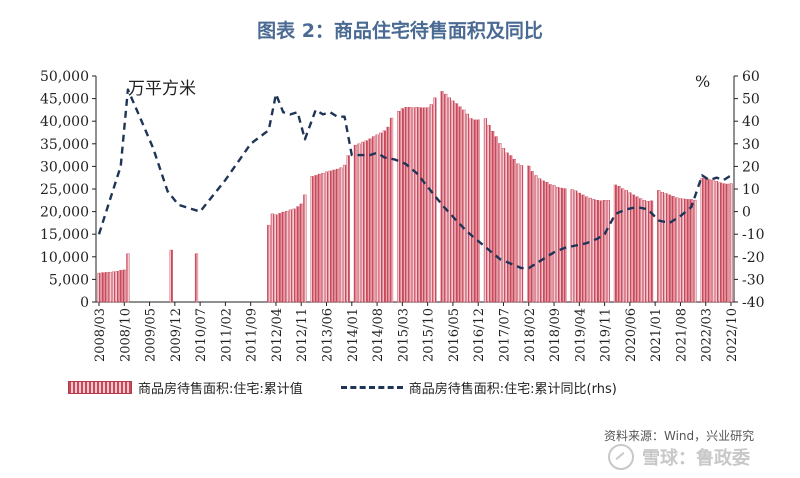 This screenshot has height=478, width=800. I want to click on x-tick-label: 2019/04, so click(580, 335).